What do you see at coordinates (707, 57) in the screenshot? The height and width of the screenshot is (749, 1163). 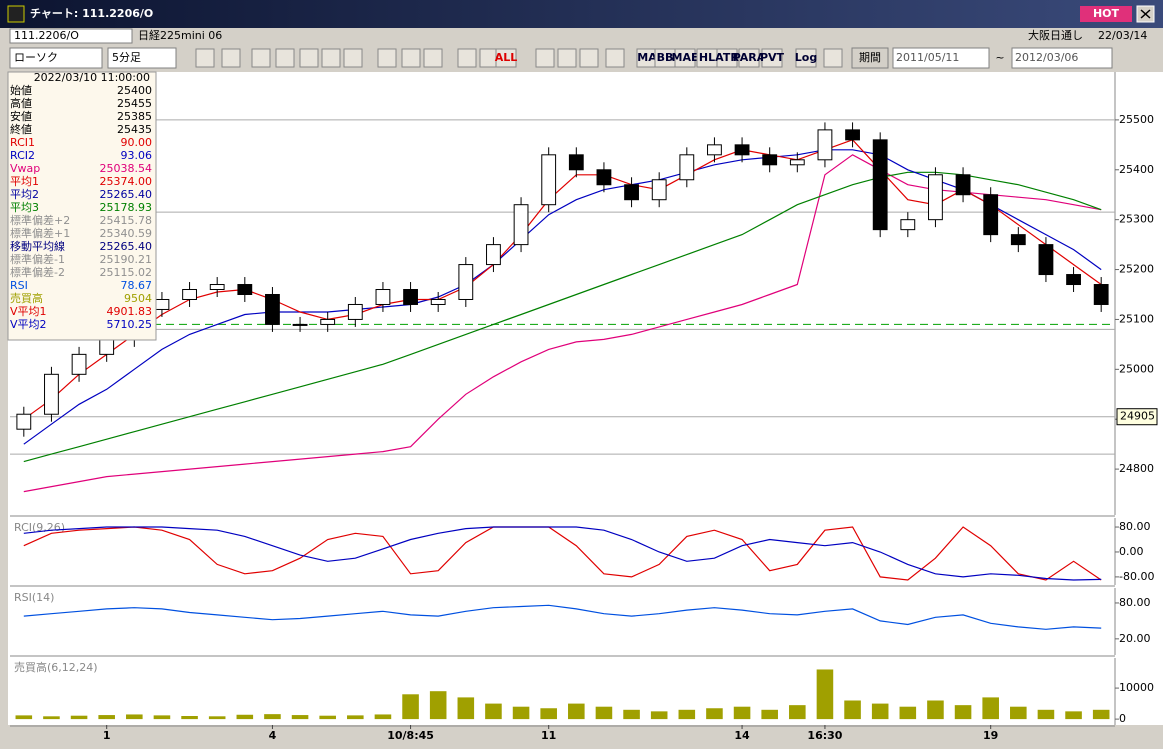 I see `icon-label: HL` at bounding box center [707, 57].